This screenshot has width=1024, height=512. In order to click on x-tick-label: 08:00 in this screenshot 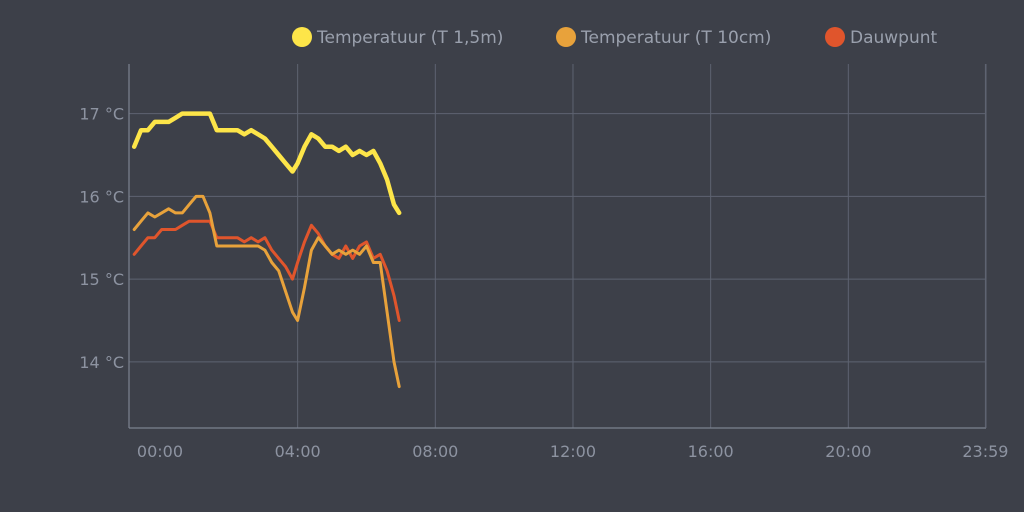, I will do `click(435, 451)`.